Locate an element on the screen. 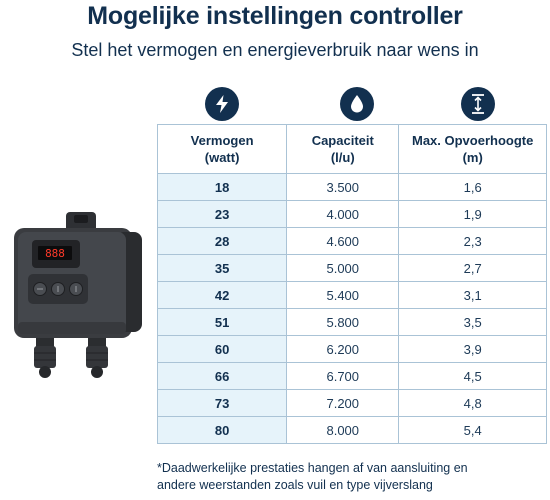 The image size is (550, 500). table-row: 28 4.600 2,3 is located at coordinates (351, 241).